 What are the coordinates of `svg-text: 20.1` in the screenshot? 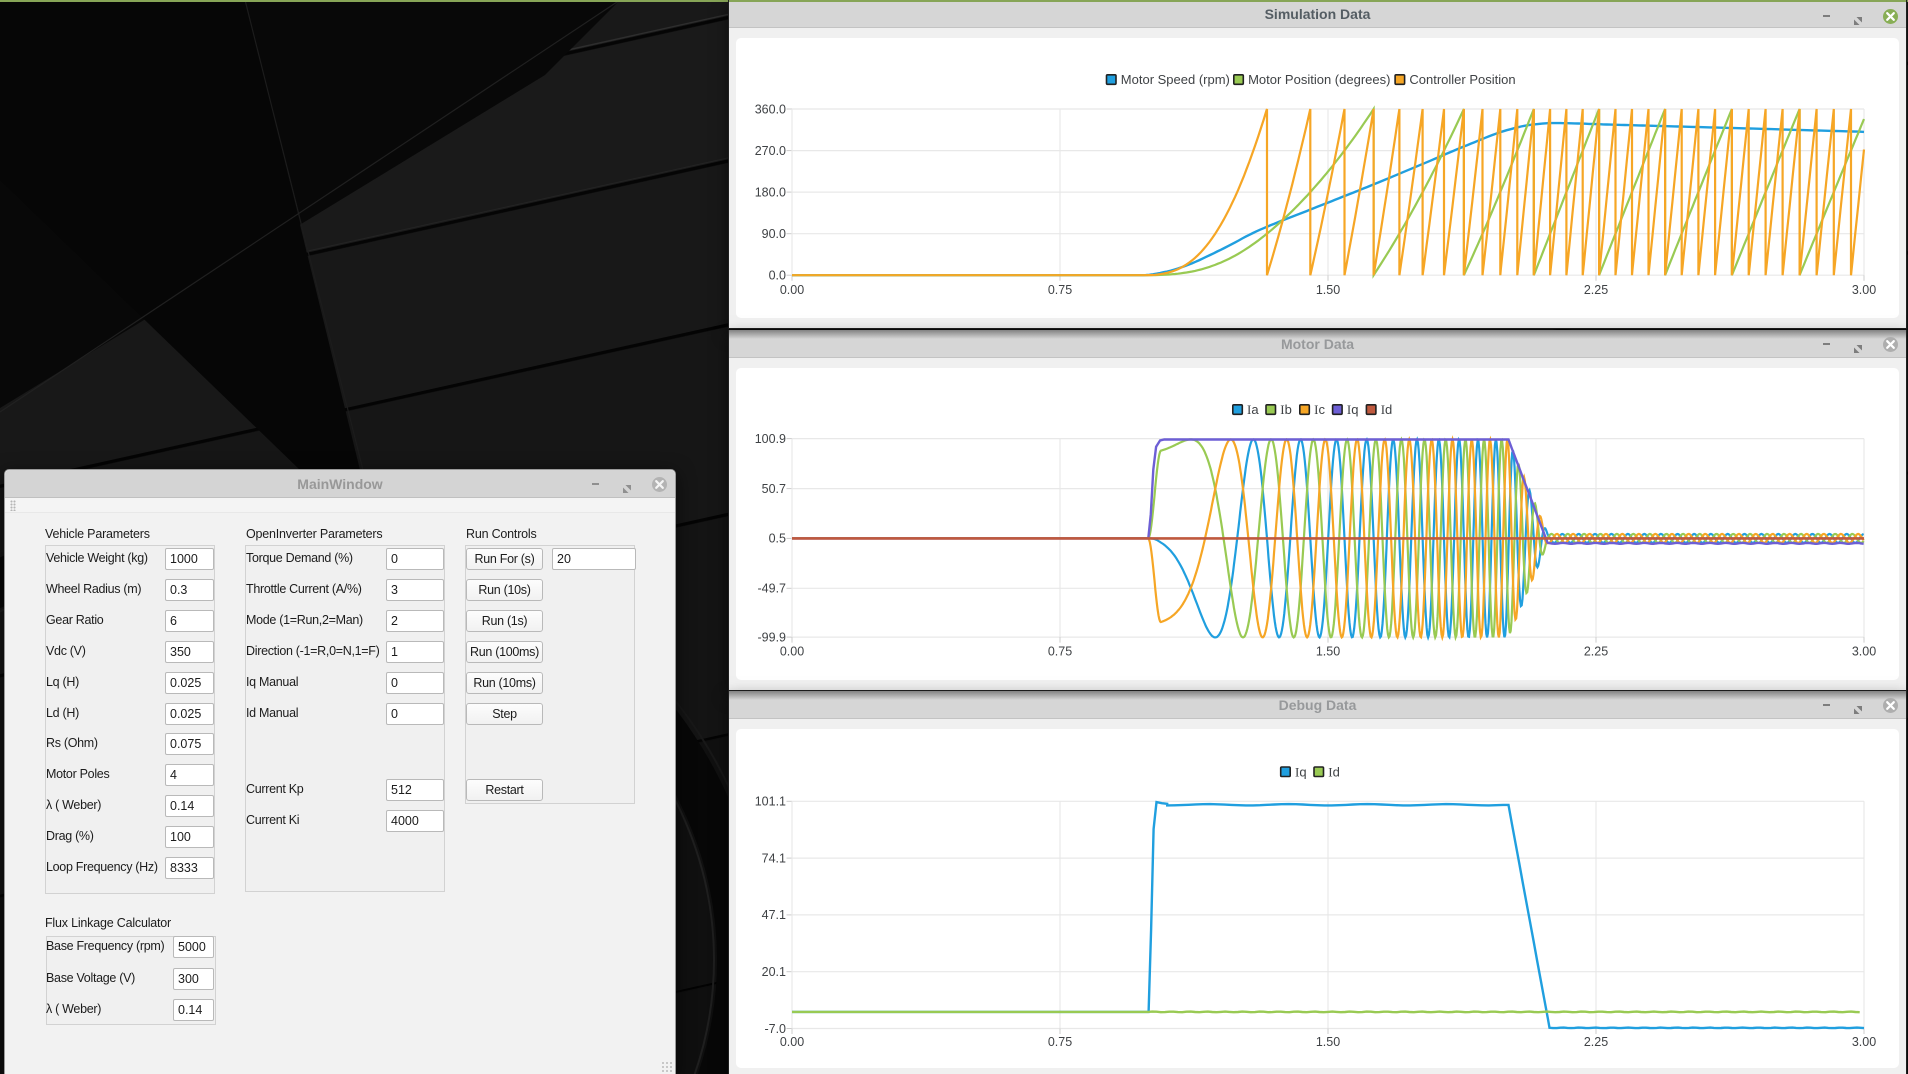 It's located at (774, 972).